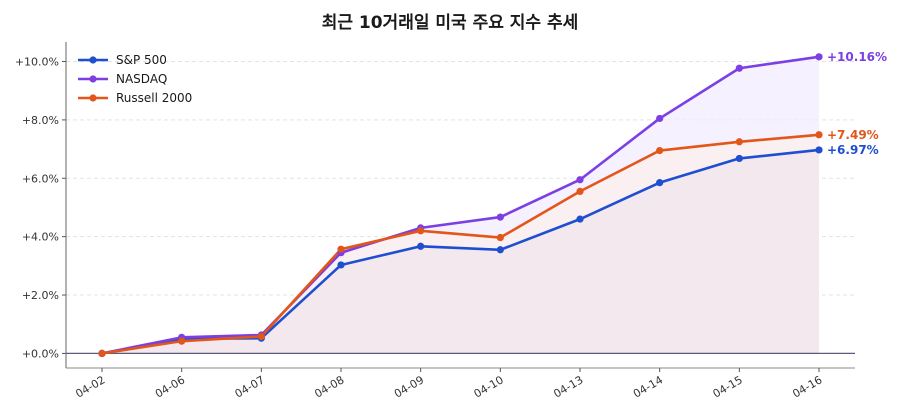  I want to click on legend-label: NASDAQ, so click(141, 79).